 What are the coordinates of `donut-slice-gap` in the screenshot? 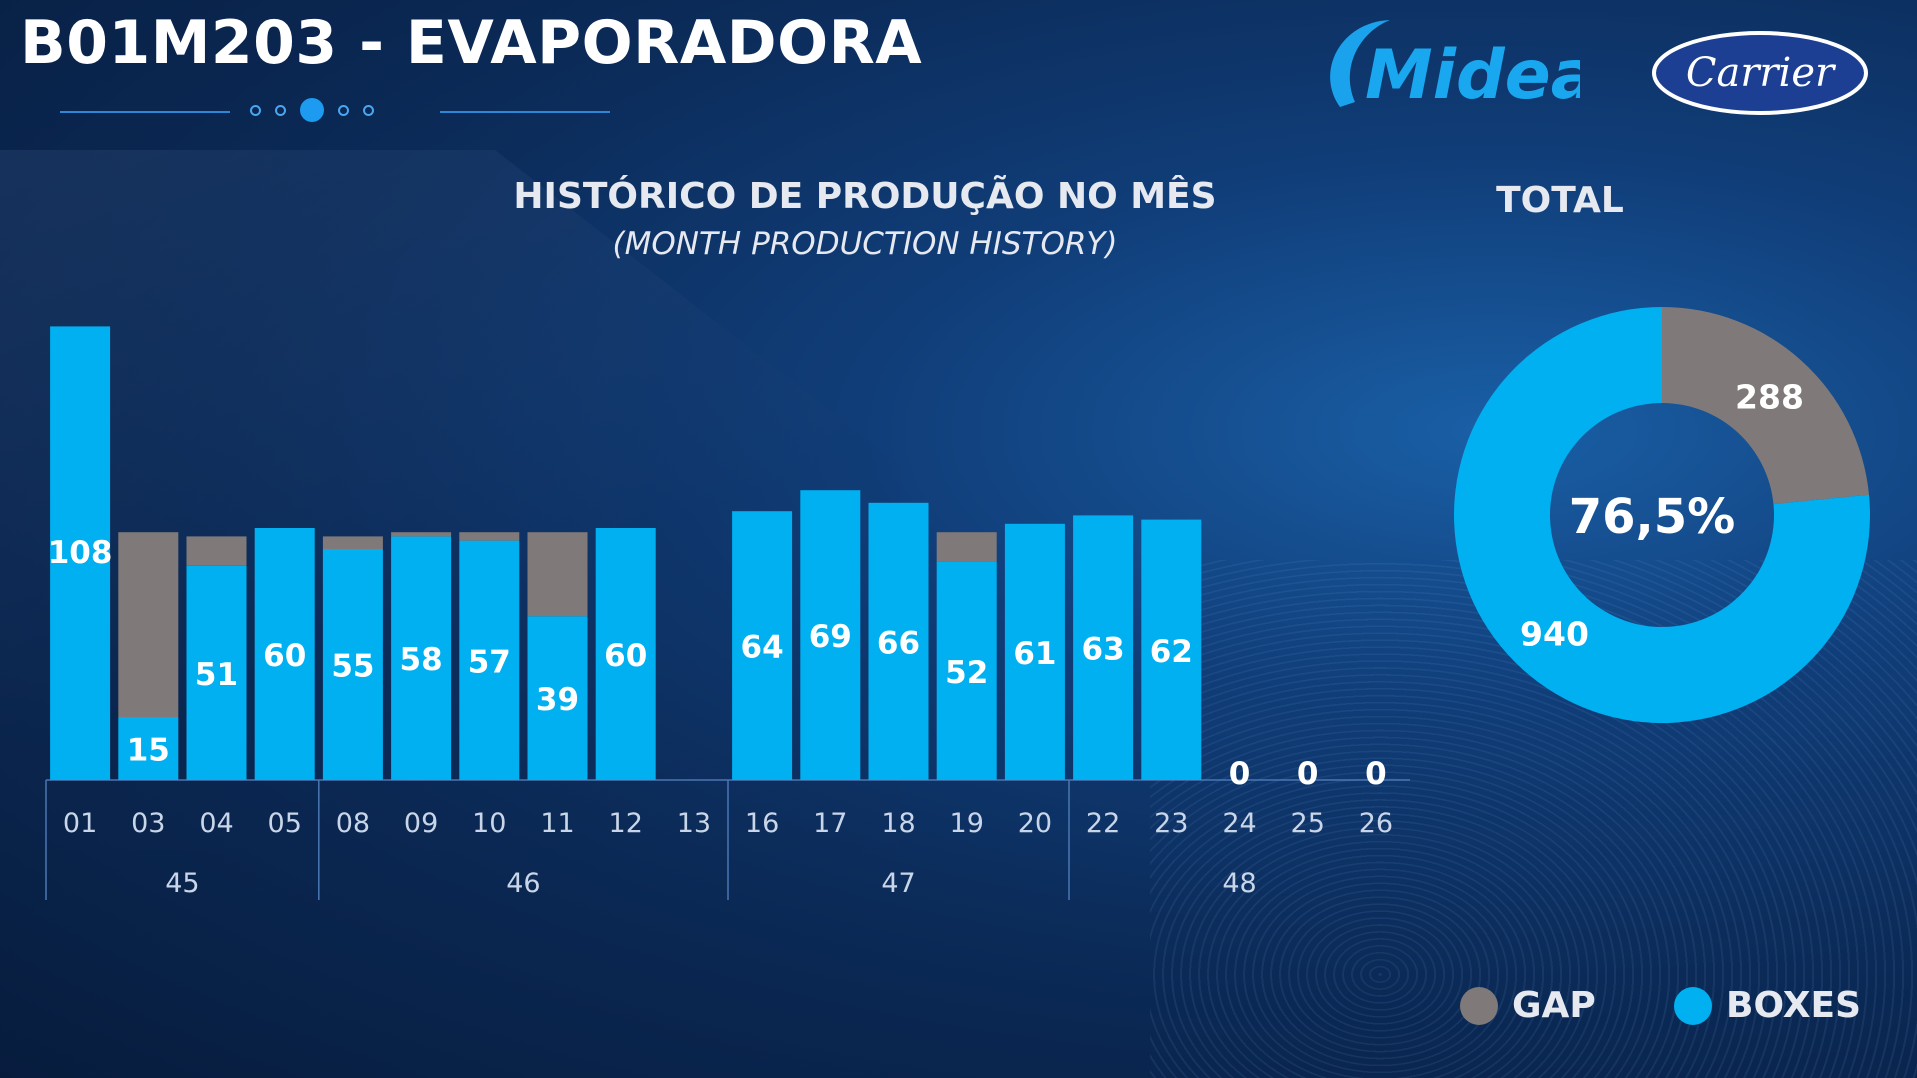 It's located at (1766, 406).